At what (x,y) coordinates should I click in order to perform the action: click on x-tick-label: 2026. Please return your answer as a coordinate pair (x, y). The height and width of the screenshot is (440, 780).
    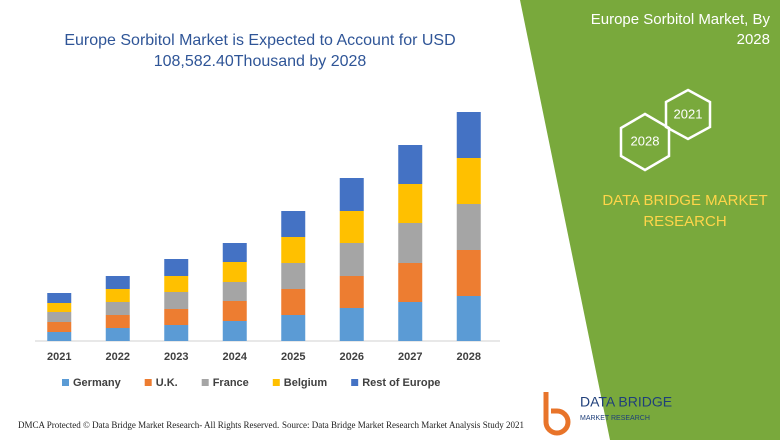
    Looking at the image, I should click on (352, 357).